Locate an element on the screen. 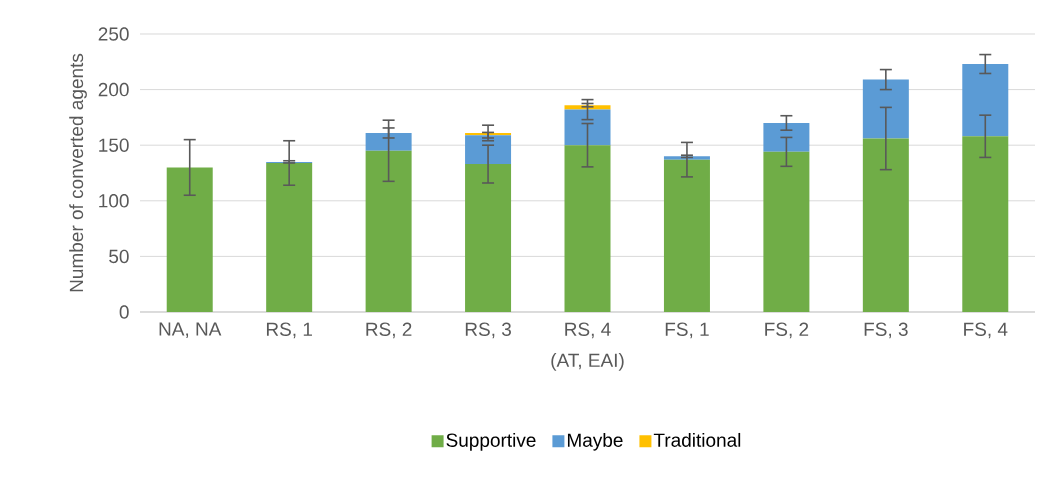  legend-label: Supportive is located at coordinates (491, 441).